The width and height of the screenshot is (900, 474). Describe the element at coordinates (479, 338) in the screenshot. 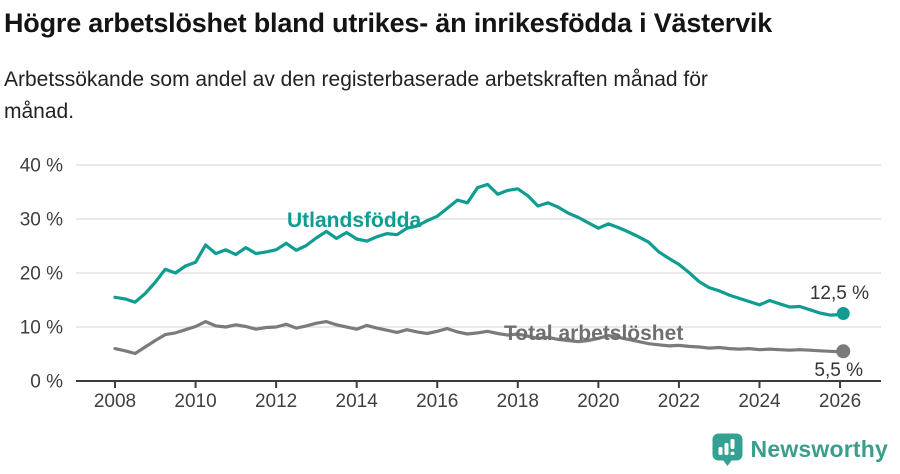

I see `line-total-arbetsloshet` at that location.